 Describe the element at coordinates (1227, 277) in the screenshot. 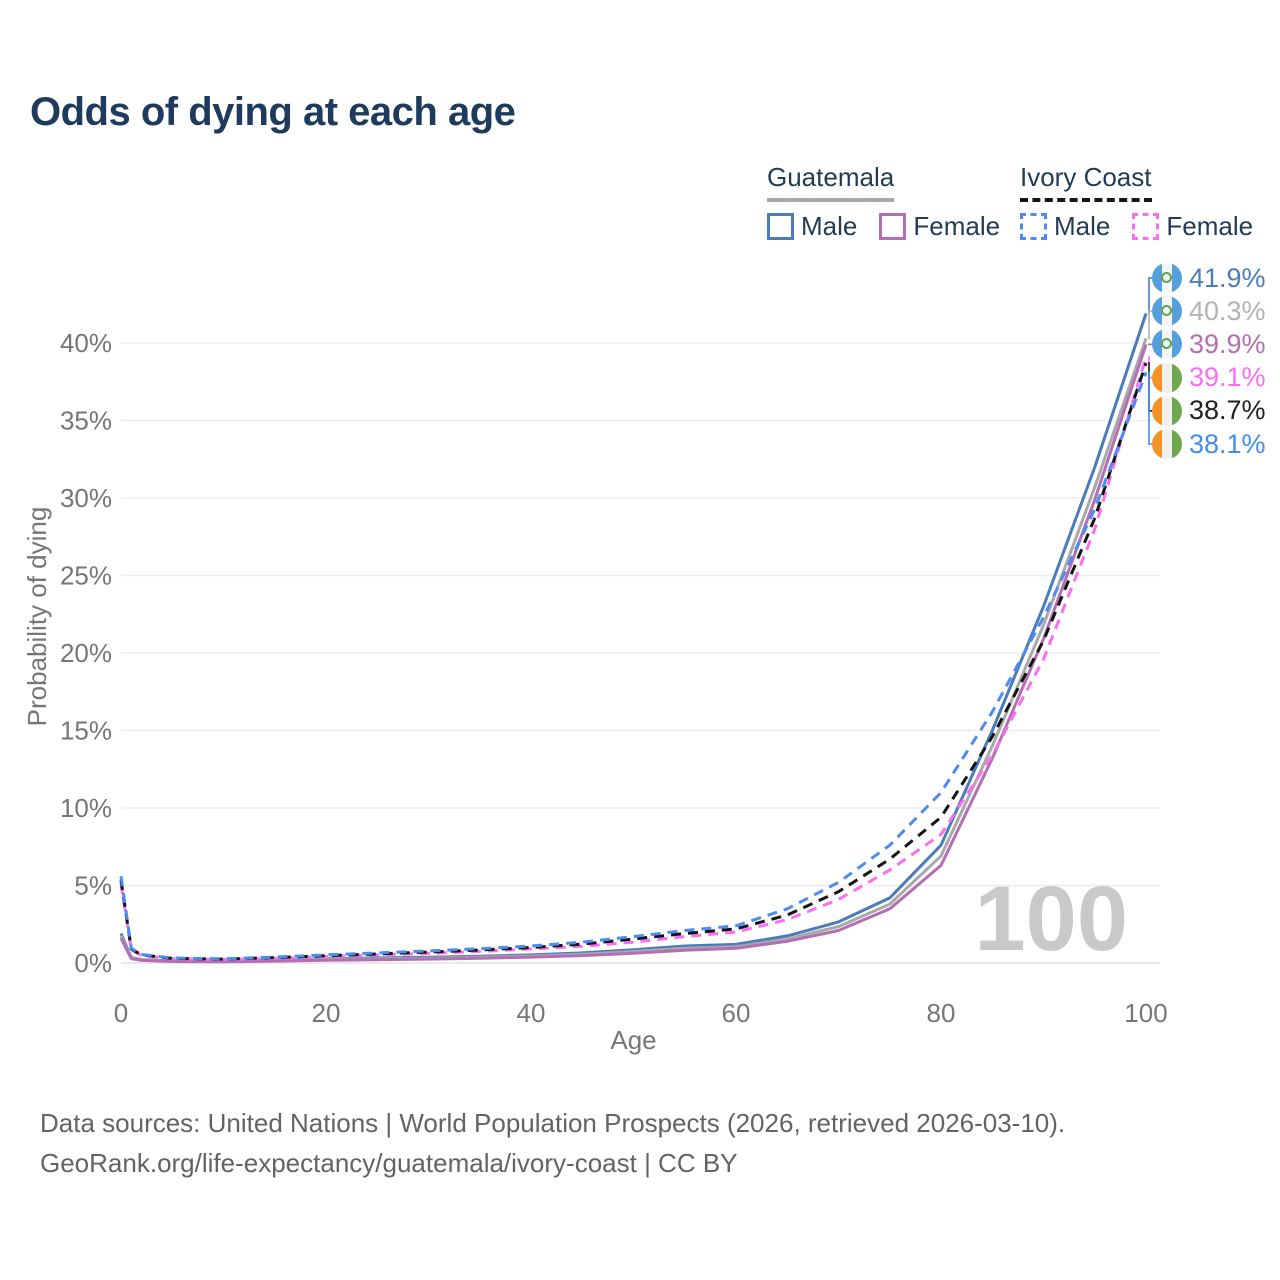

I see `end-value: 41.9%` at that location.